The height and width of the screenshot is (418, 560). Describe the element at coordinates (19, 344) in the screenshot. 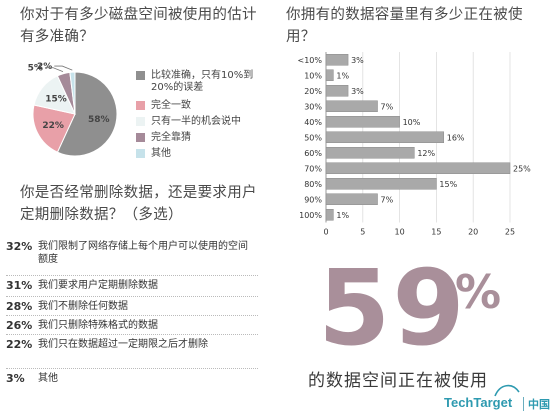

I see `option-percent: 22%` at that location.